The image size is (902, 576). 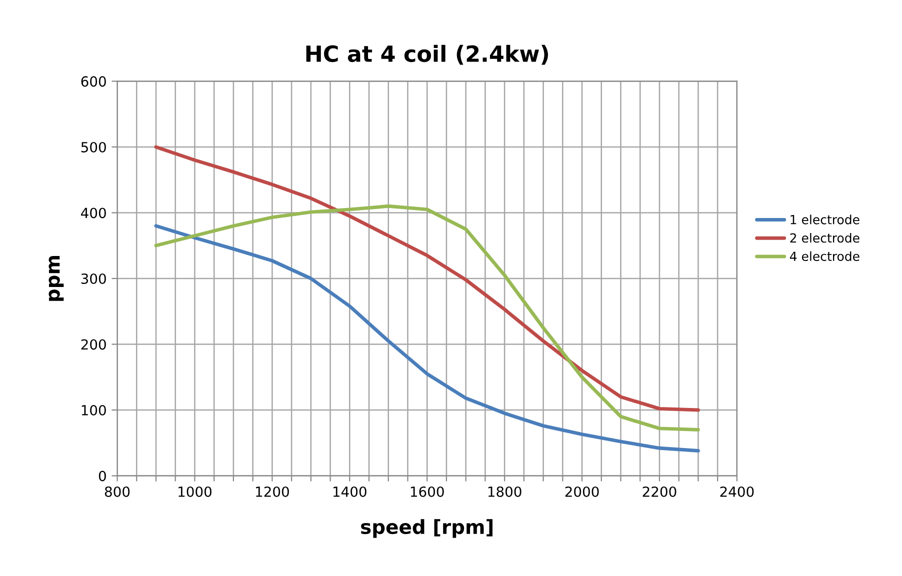 What do you see at coordinates (349, 491) in the screenshot?
I see `x-tick-label: 1400` at bounding box center [349, 491].